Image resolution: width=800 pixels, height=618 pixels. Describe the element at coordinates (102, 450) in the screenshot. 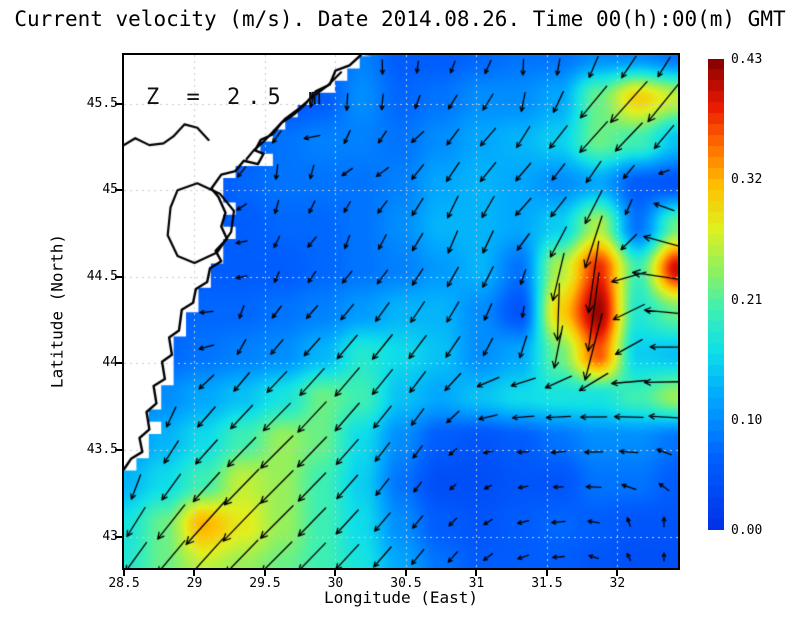

I see `y-tick-label: 43.5` at that location.